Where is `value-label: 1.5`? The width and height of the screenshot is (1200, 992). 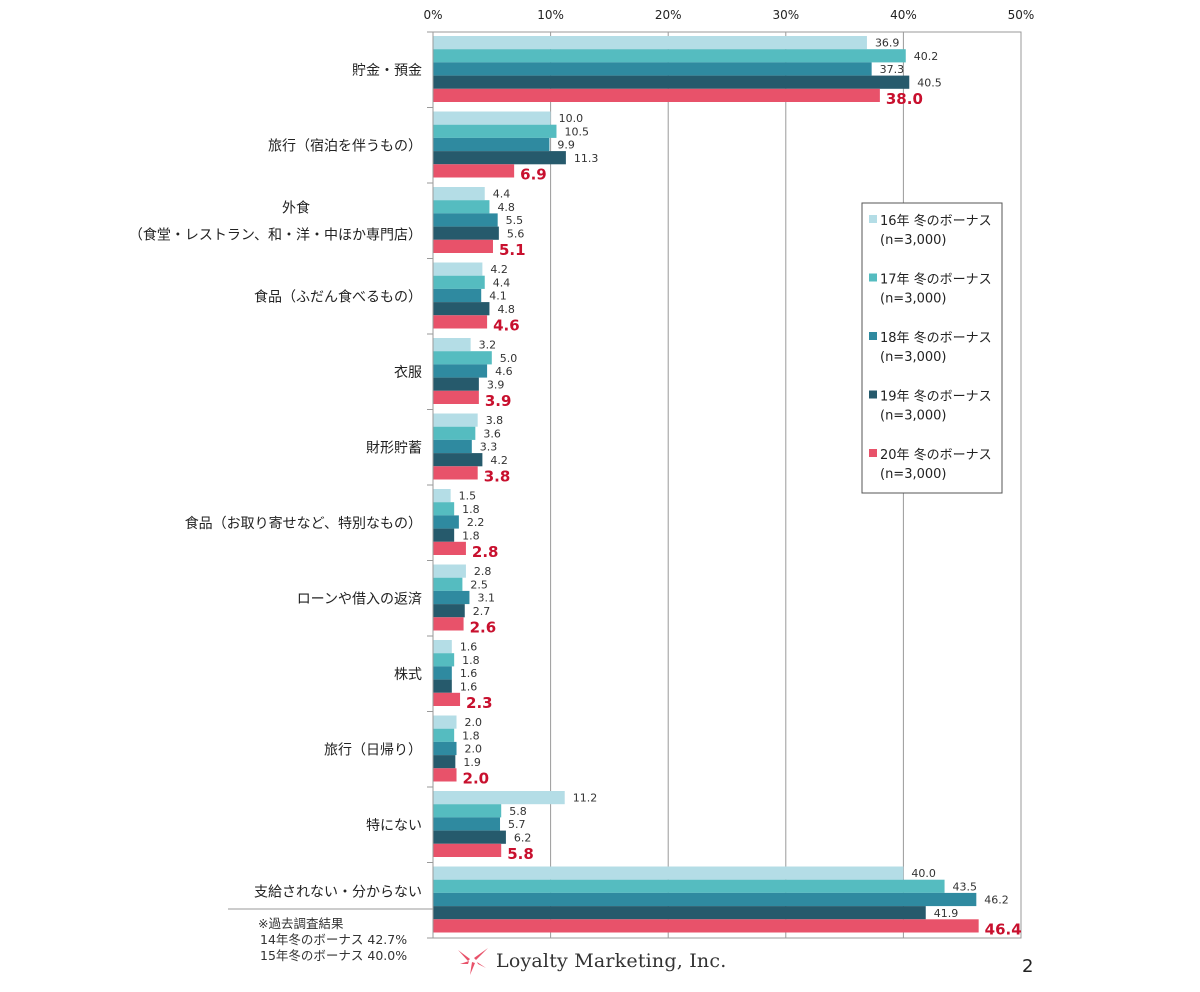
value-label: 1.5 is located at coordinates (468, 496).